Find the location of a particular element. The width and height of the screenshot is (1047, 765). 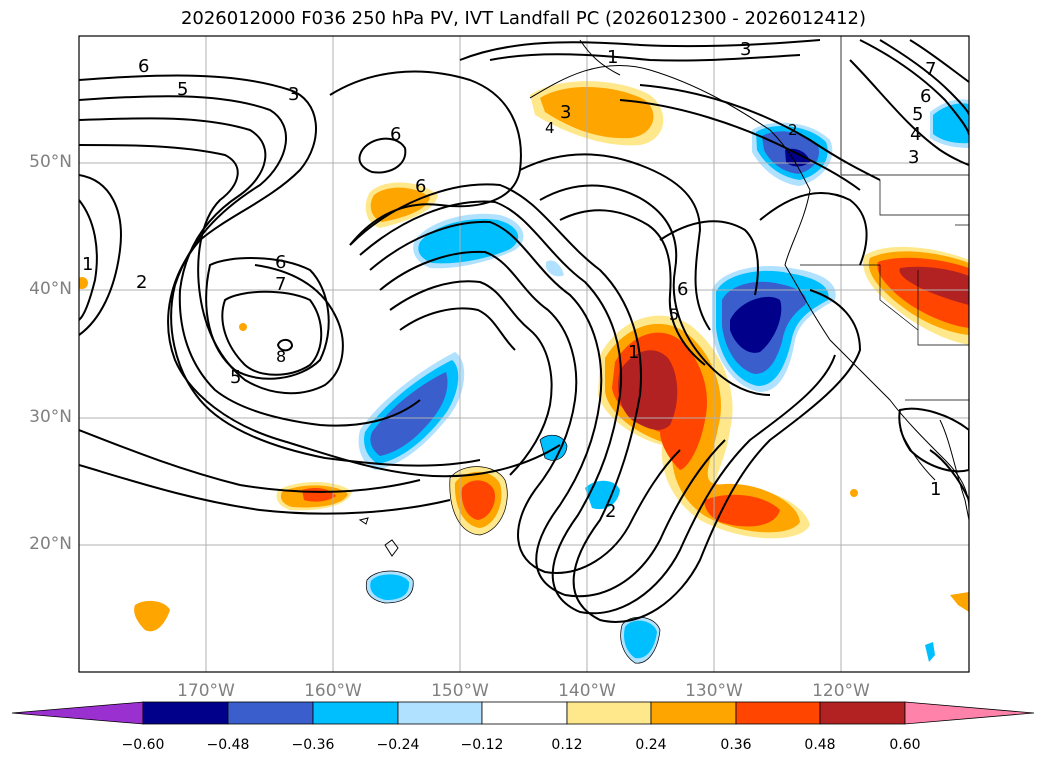

colorbar-tick-label: −0.60 is located at coordinates (143, 745).